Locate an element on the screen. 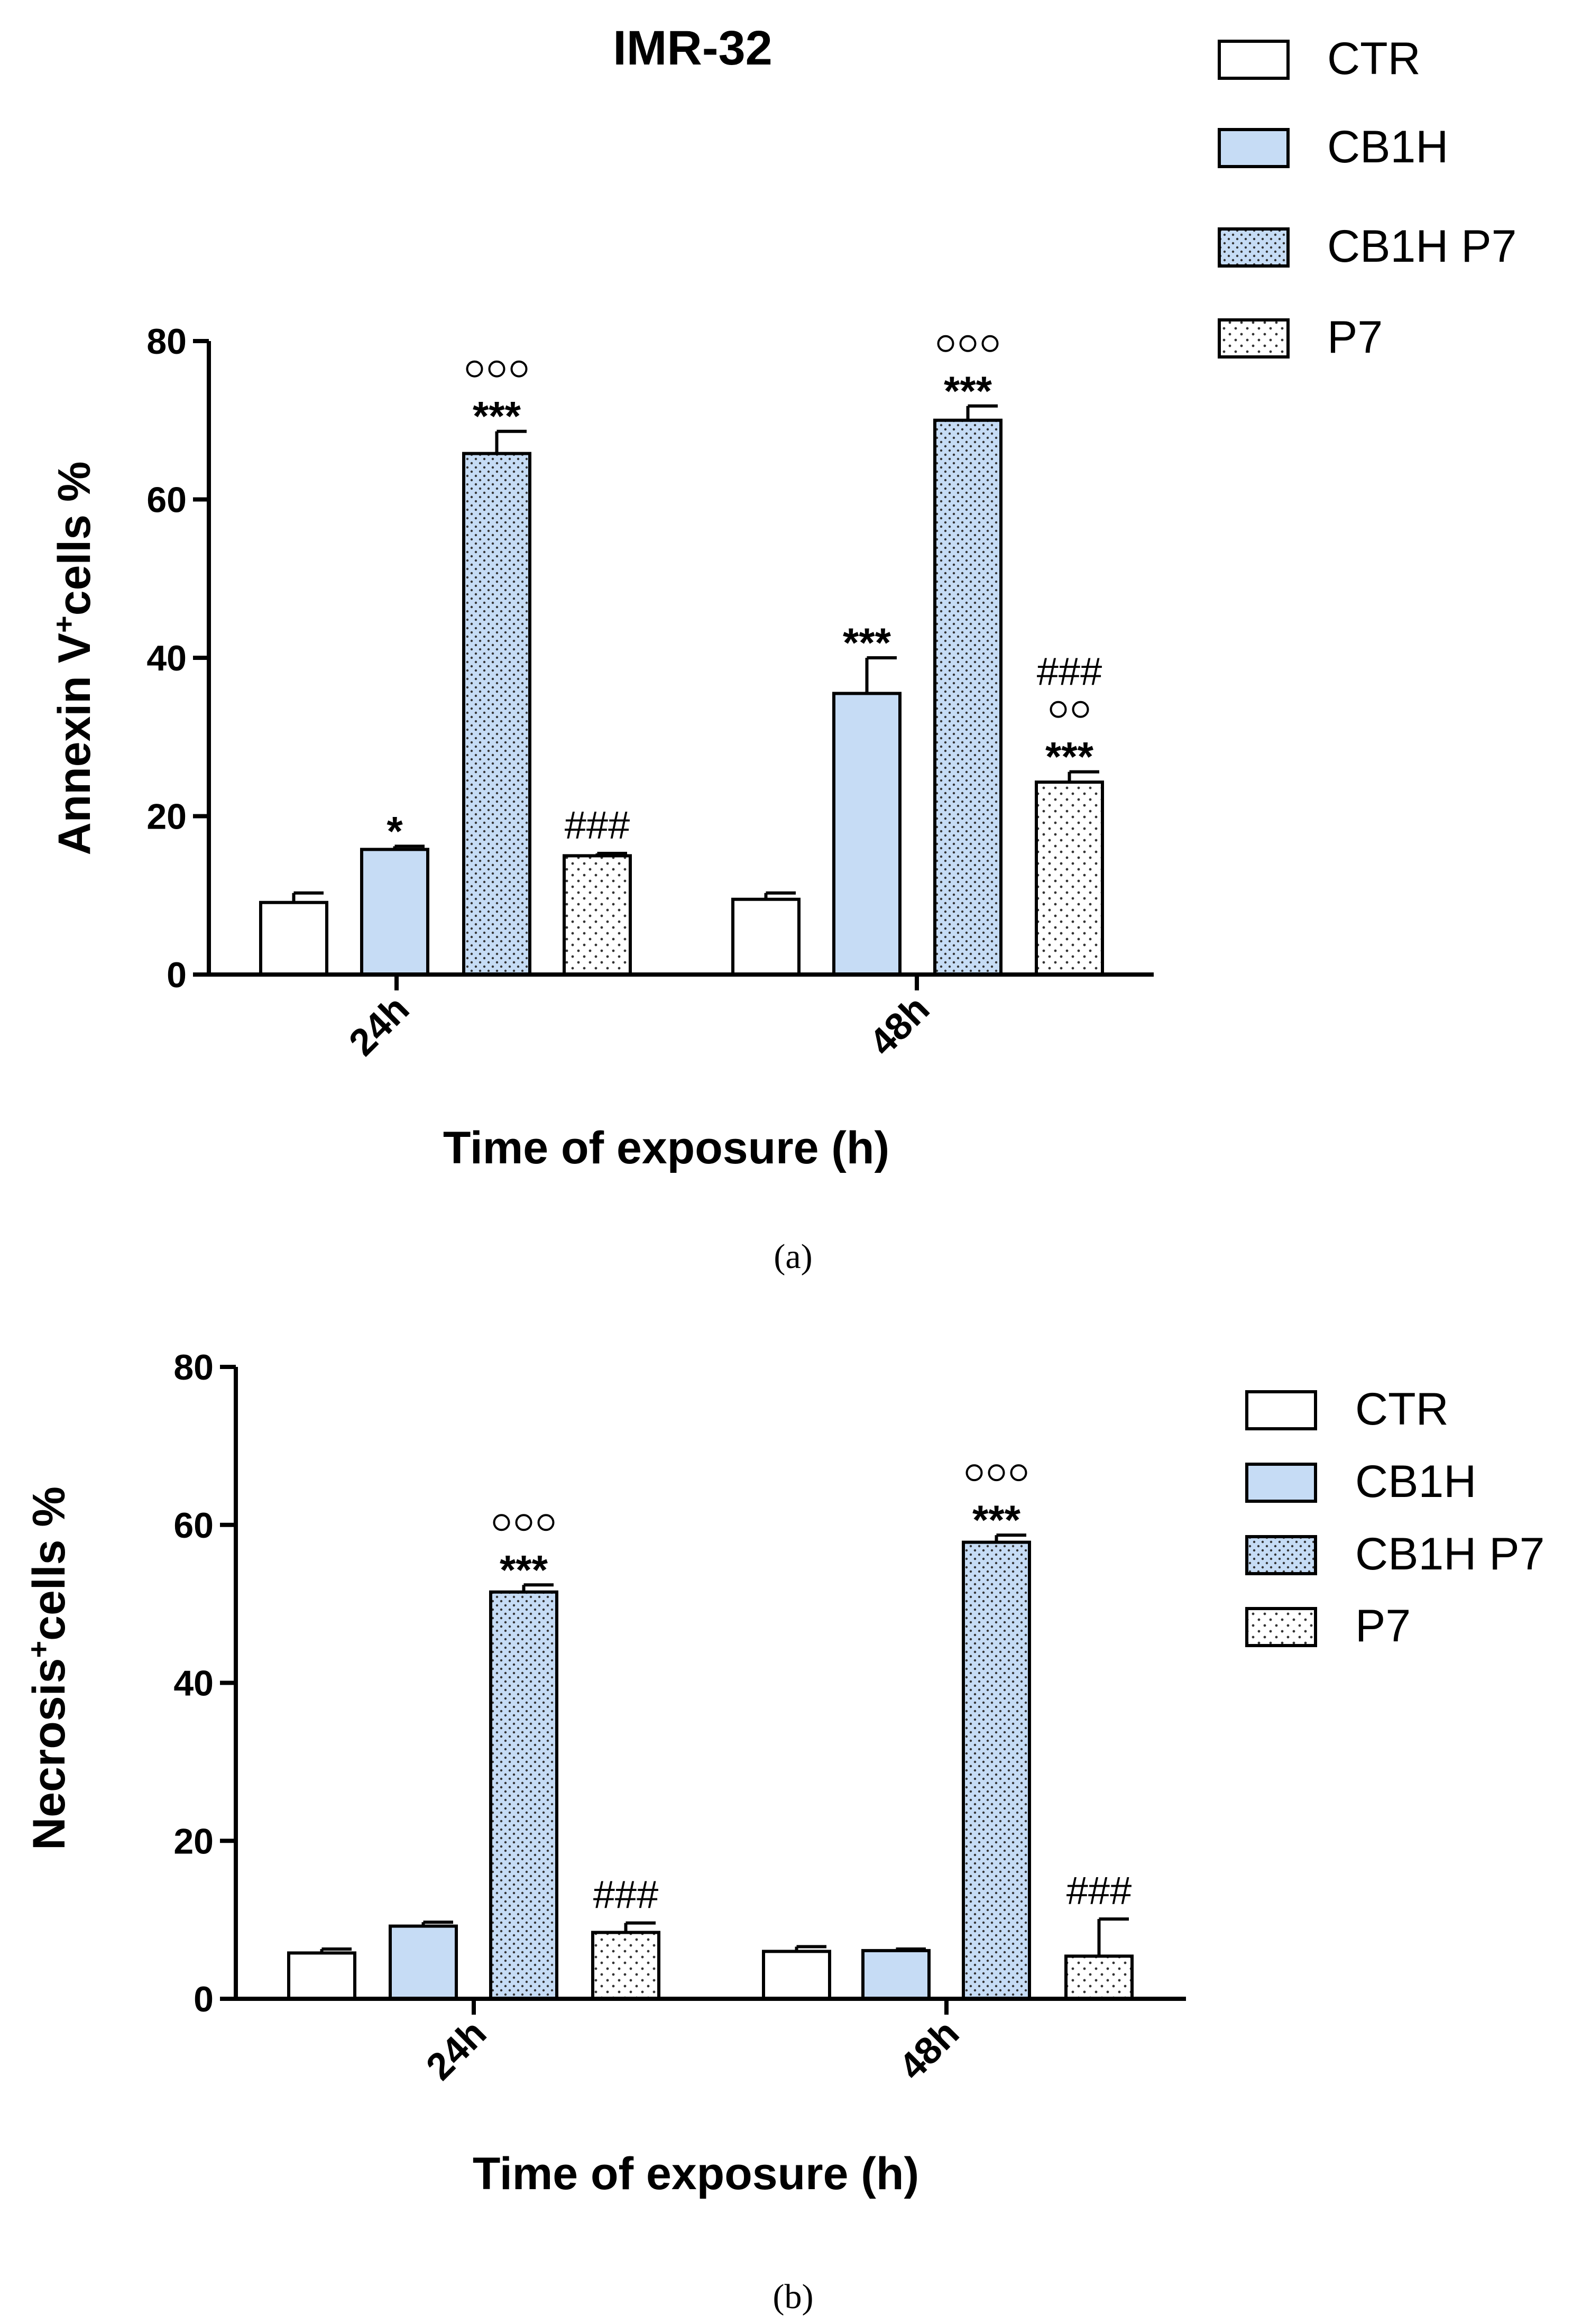  svg-text: Annexin V+cells % is located at coordinates (74, 659).